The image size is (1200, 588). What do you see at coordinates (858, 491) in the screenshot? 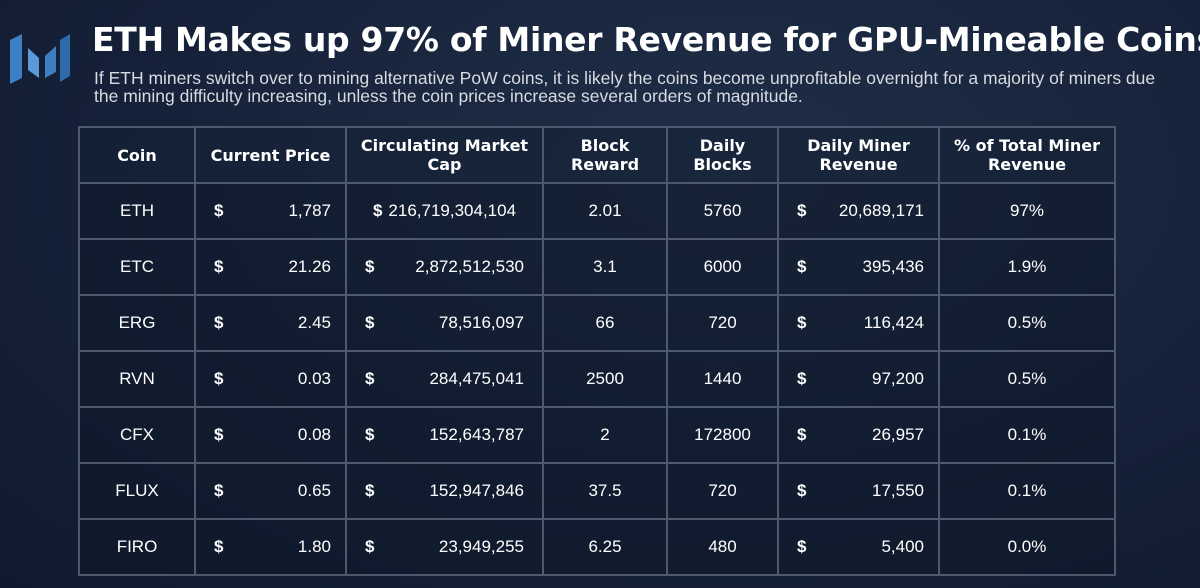
I see `daily-revenue-cell: $17,550` at bounding box center [858, 491].